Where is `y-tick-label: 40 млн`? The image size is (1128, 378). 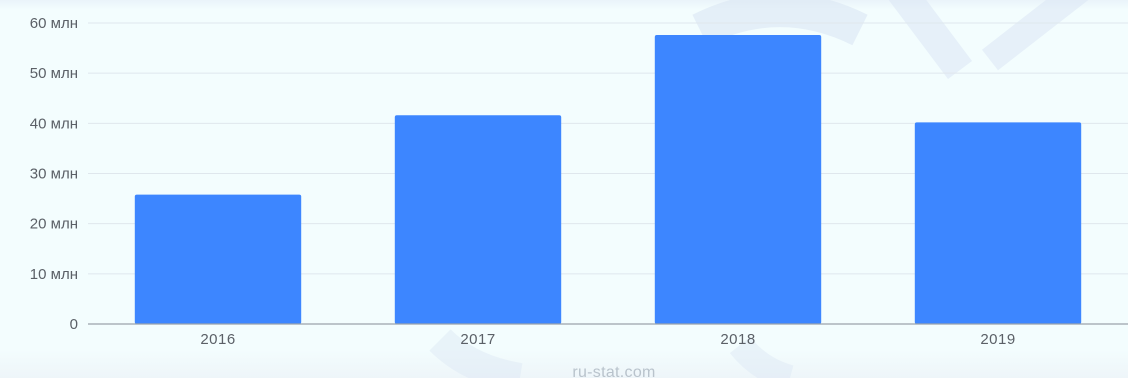
y-tick-label: 40 млн is located at coordinates (54, 123).